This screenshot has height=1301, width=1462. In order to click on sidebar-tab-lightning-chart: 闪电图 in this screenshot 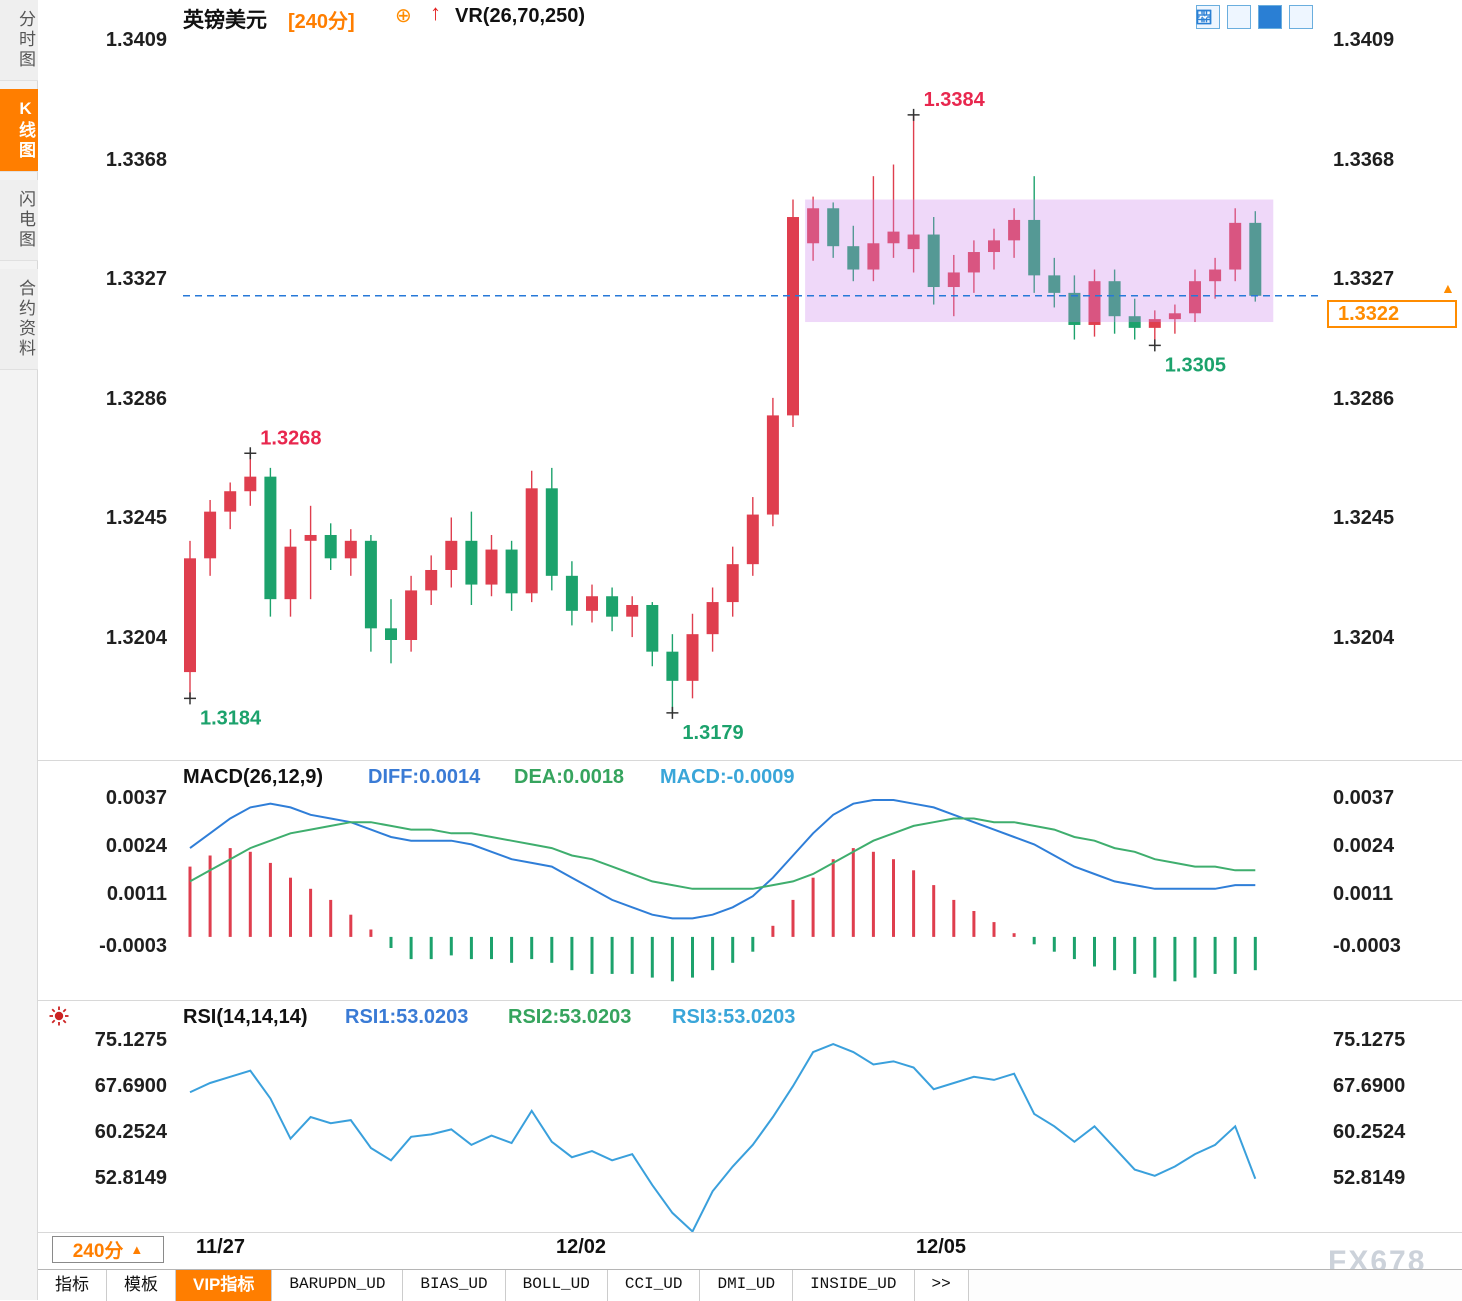, I will do `click(19, 220)`.